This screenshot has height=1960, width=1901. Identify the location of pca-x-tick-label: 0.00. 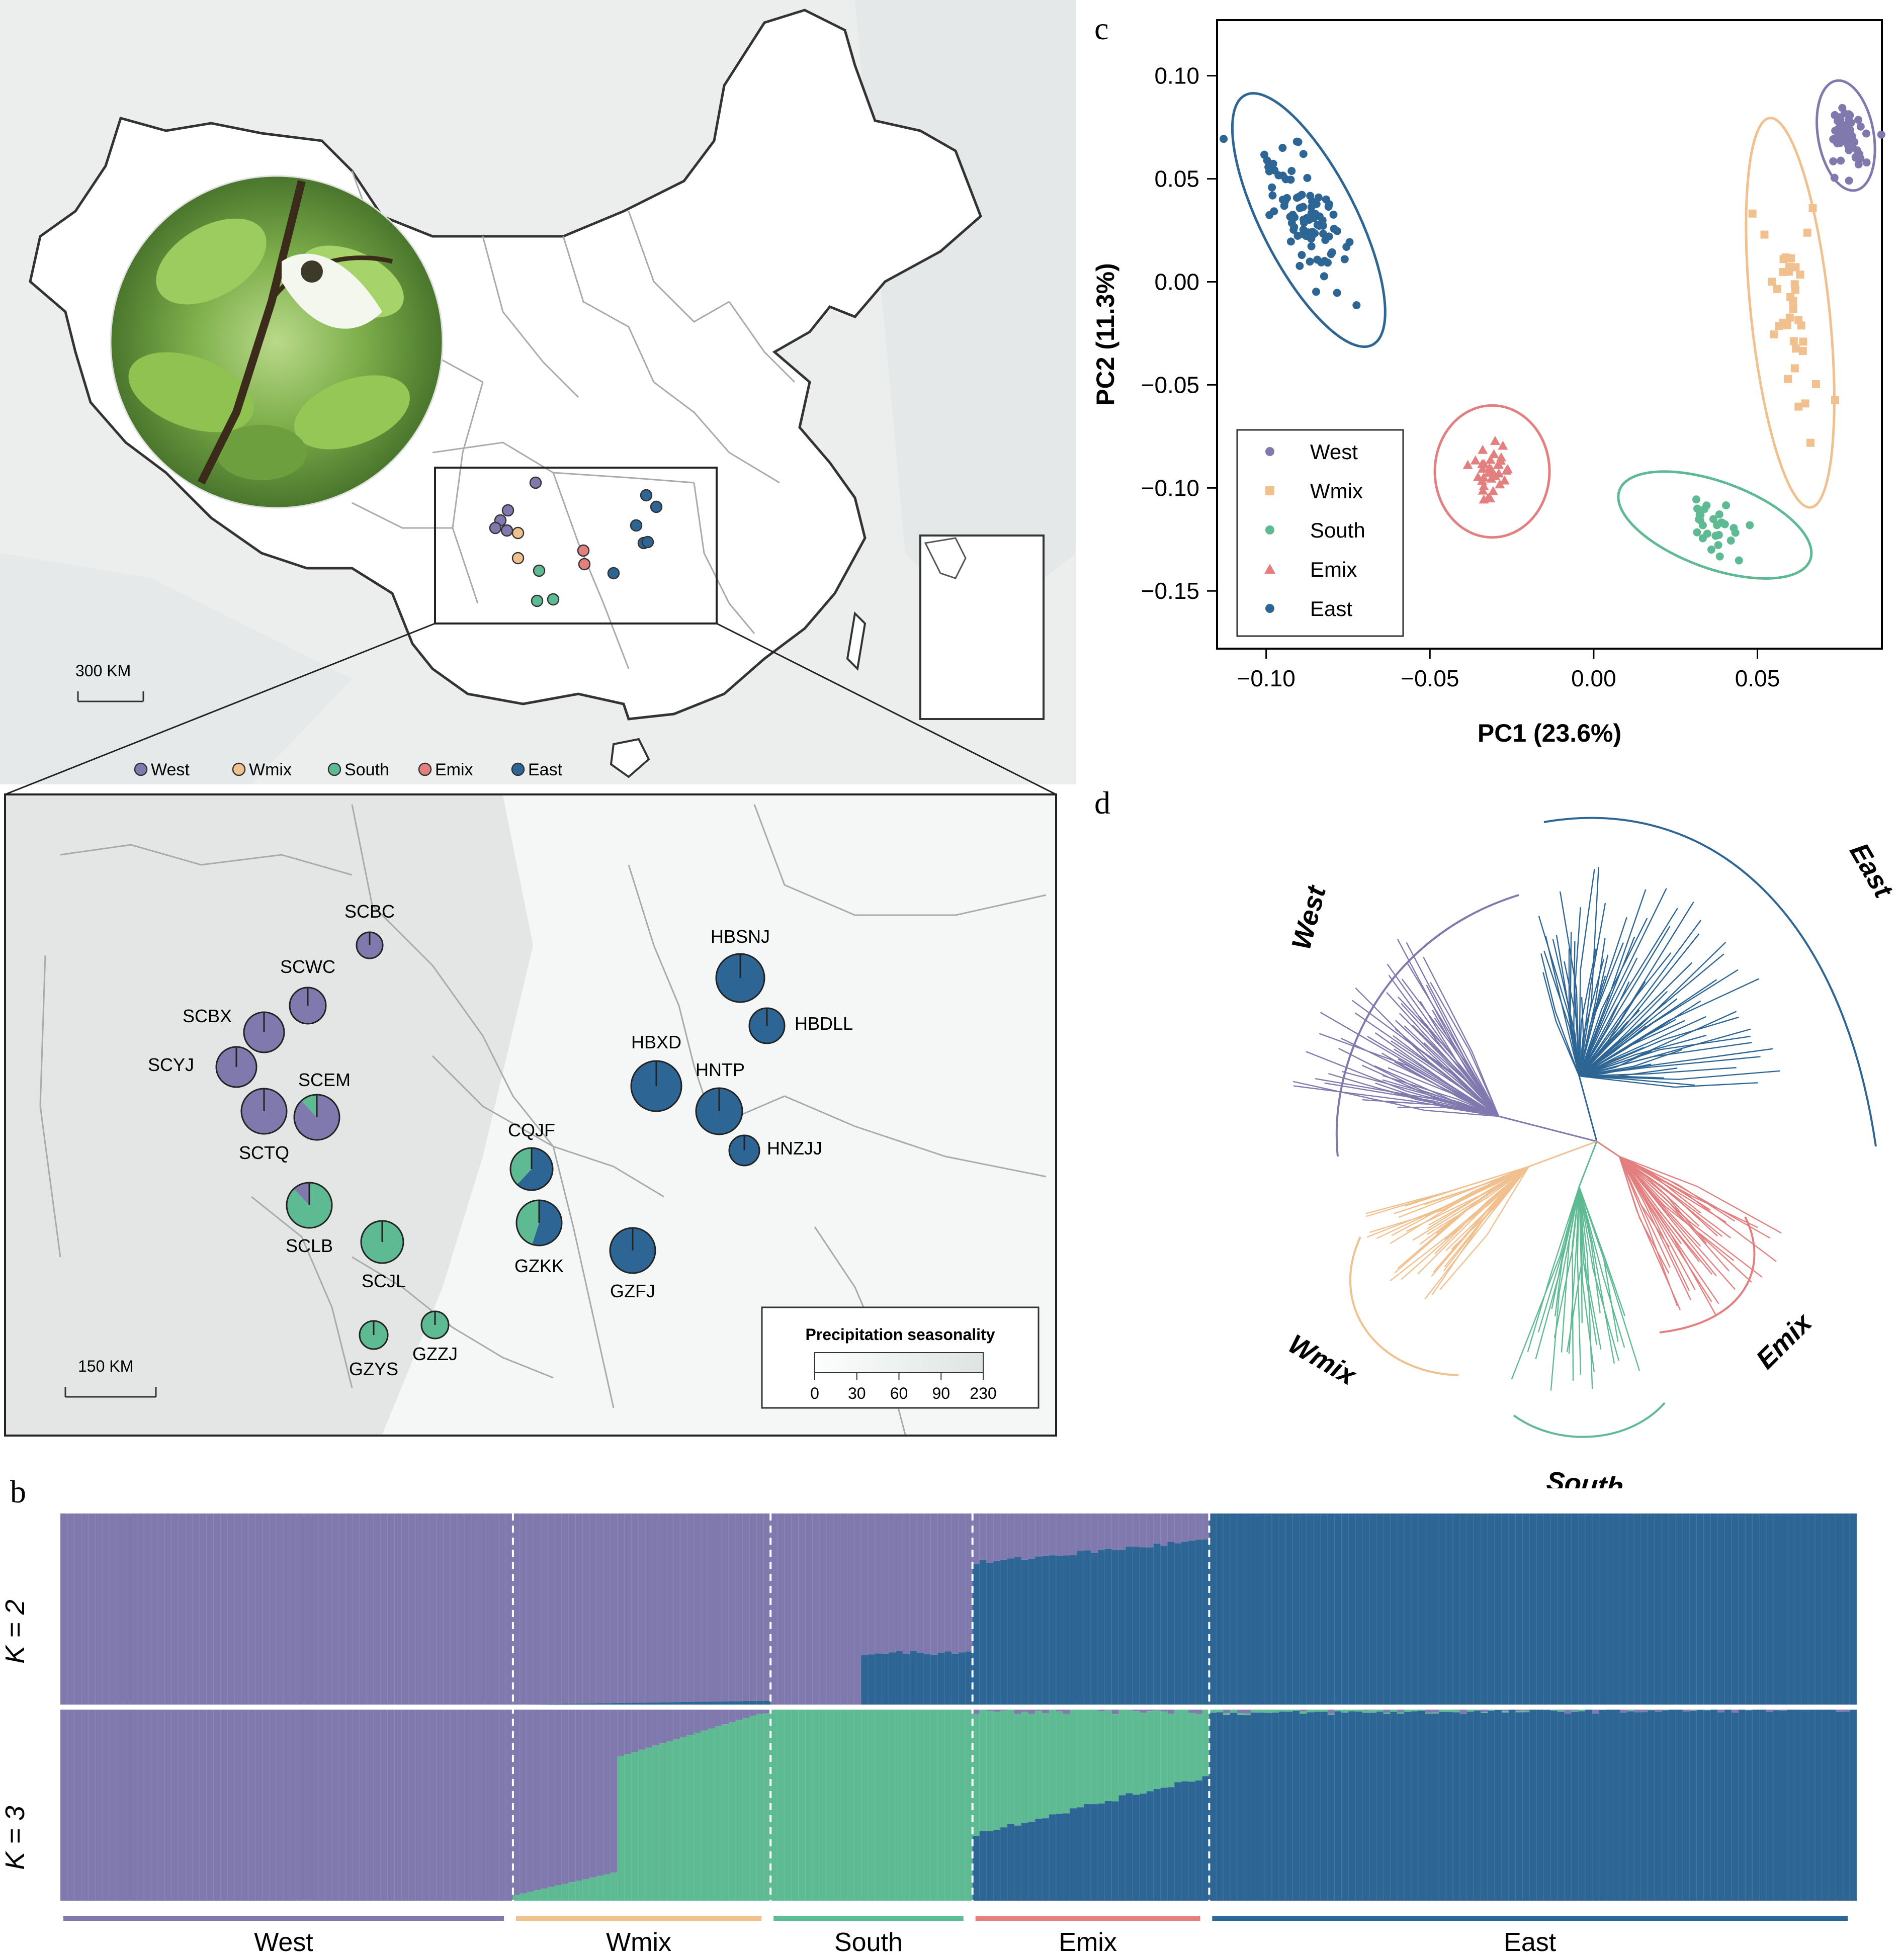
(1593, 678).